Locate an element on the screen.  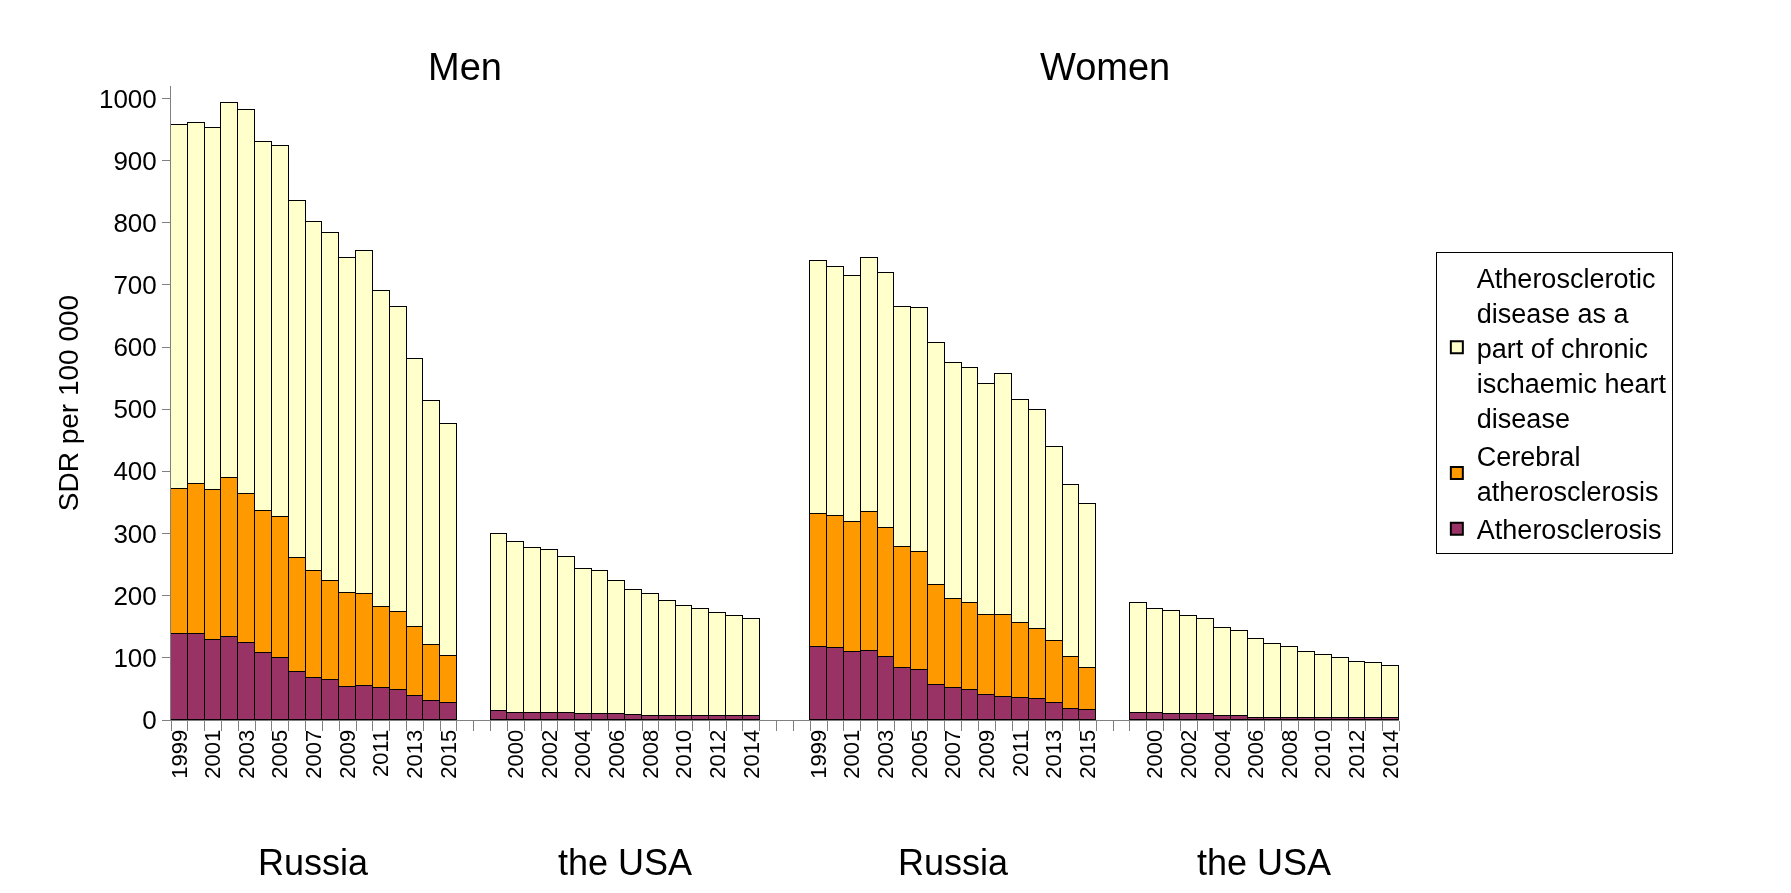
legend-label: Cerebral atherosclerosis is located at coordinates (1567, 475).